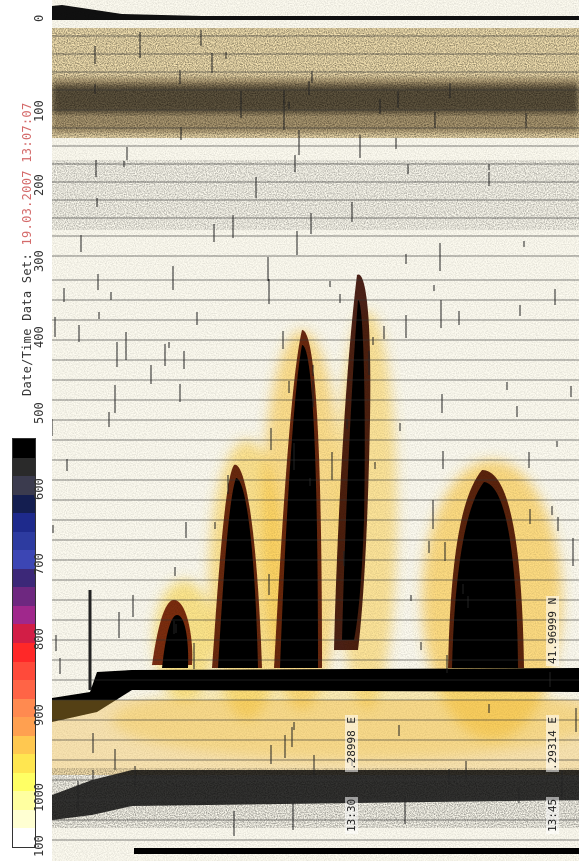 Image resolution: width=579 pixels, height=861 pixels. What do you see at coordinates (39, 846) in the screenshot?
I see `depth-tick-1100: 100` at bounding box center [39, 846].